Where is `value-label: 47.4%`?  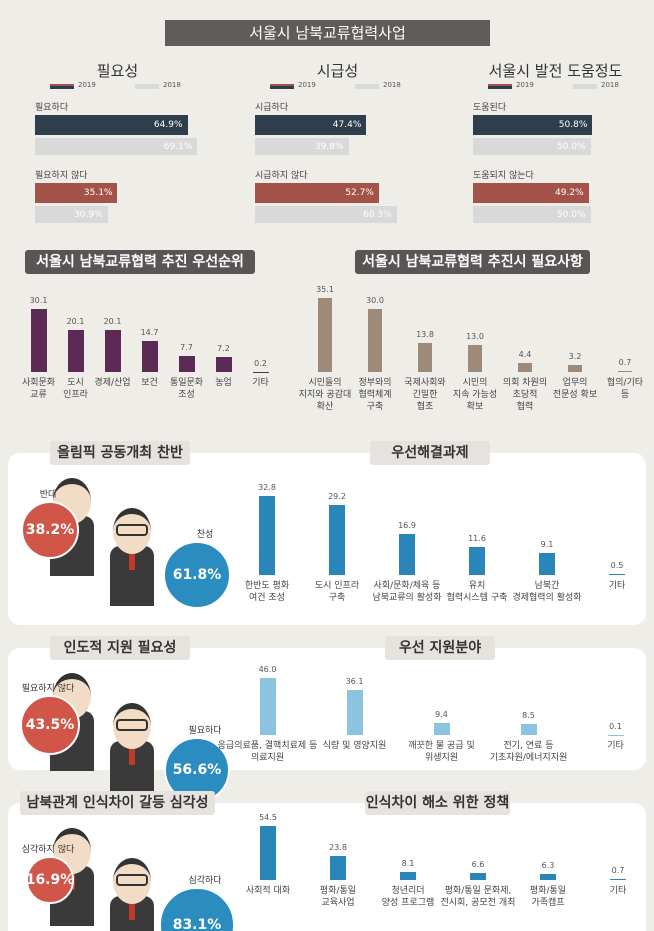 value-label: 47.4% is located at coordinates (347, 125).